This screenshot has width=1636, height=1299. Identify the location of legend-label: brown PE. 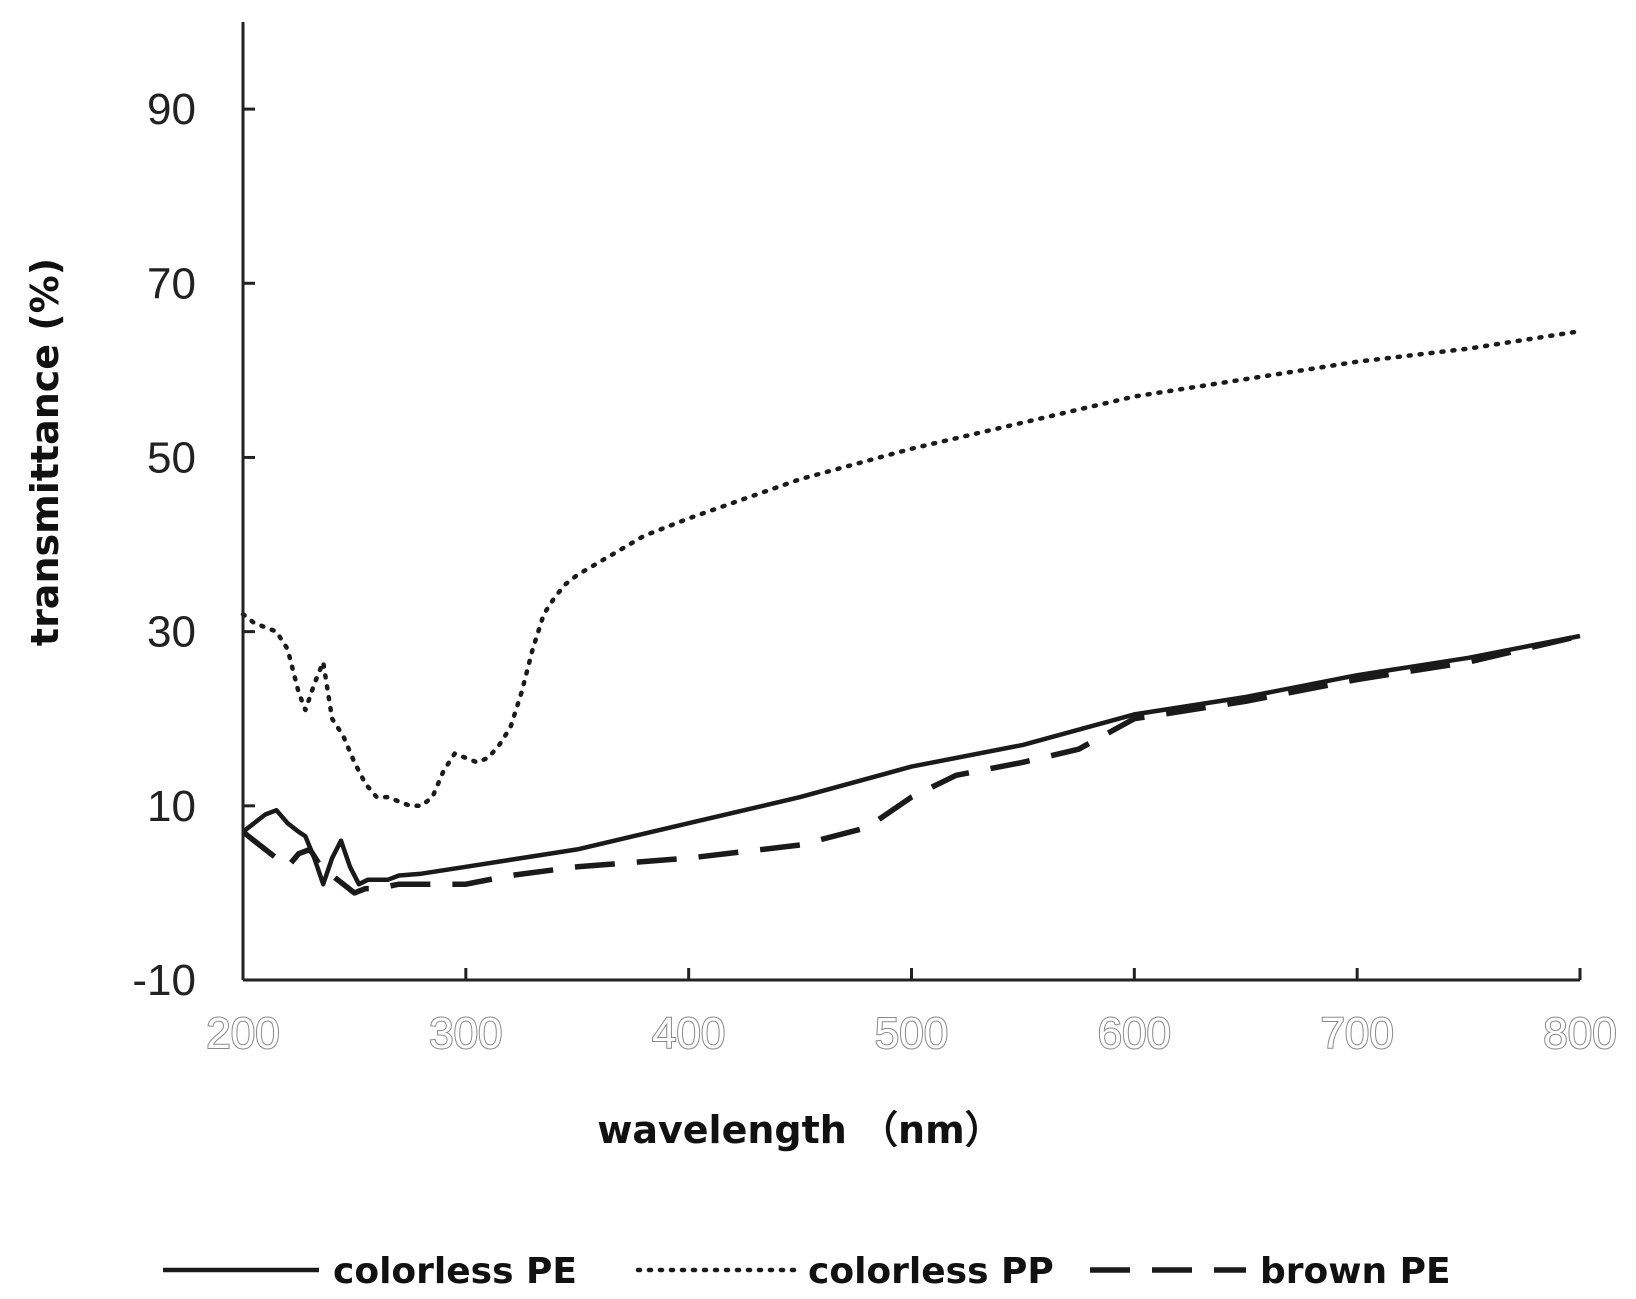
(1355, 1271).